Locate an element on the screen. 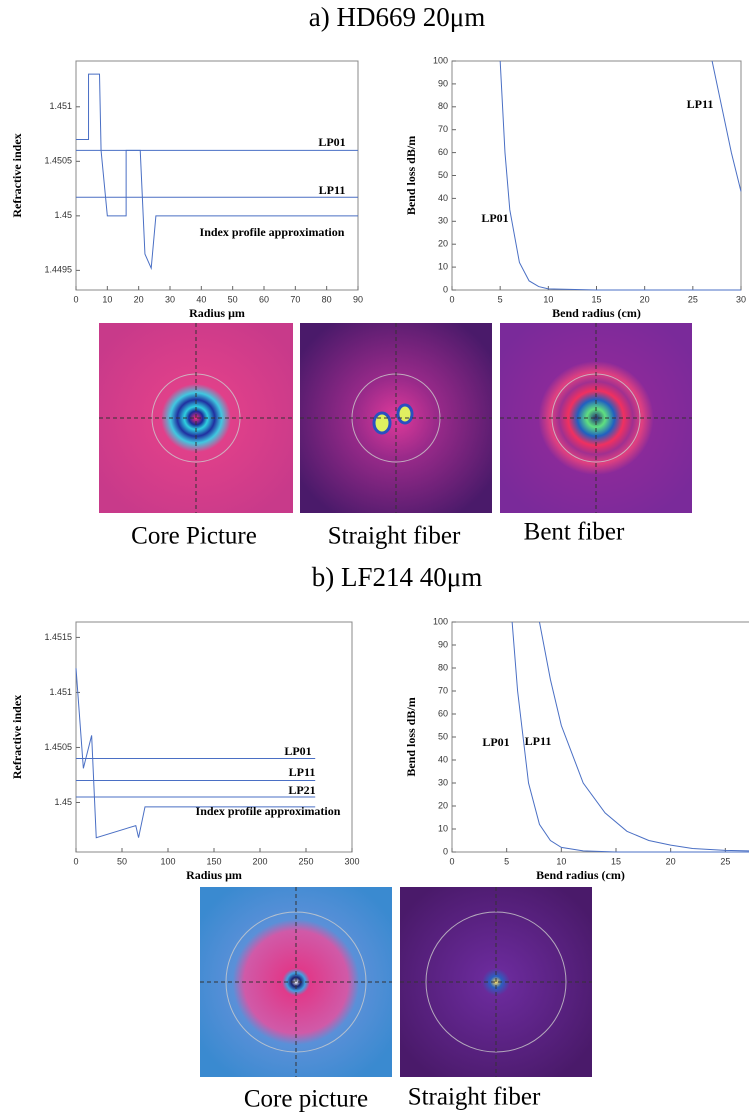 The width and height of the screenshot is (749, 1117). x-tick-label: 40 is located at coordinates (201, 299).